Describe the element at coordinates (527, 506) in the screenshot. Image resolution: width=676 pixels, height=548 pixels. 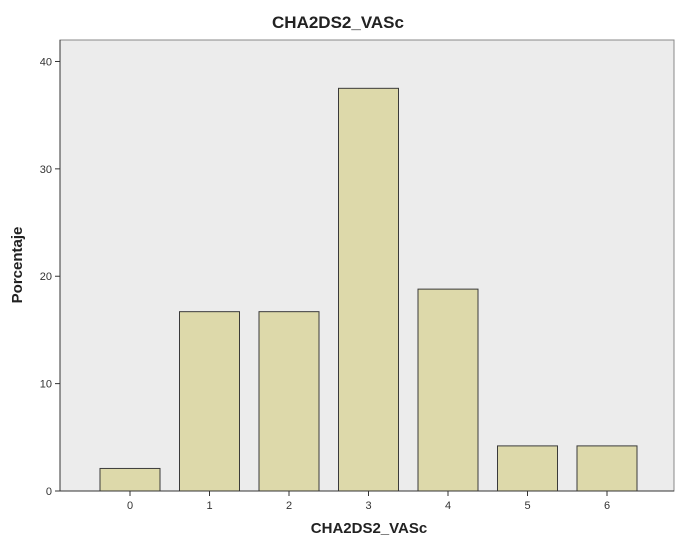
I see `x-tick-label: 5` at that location.